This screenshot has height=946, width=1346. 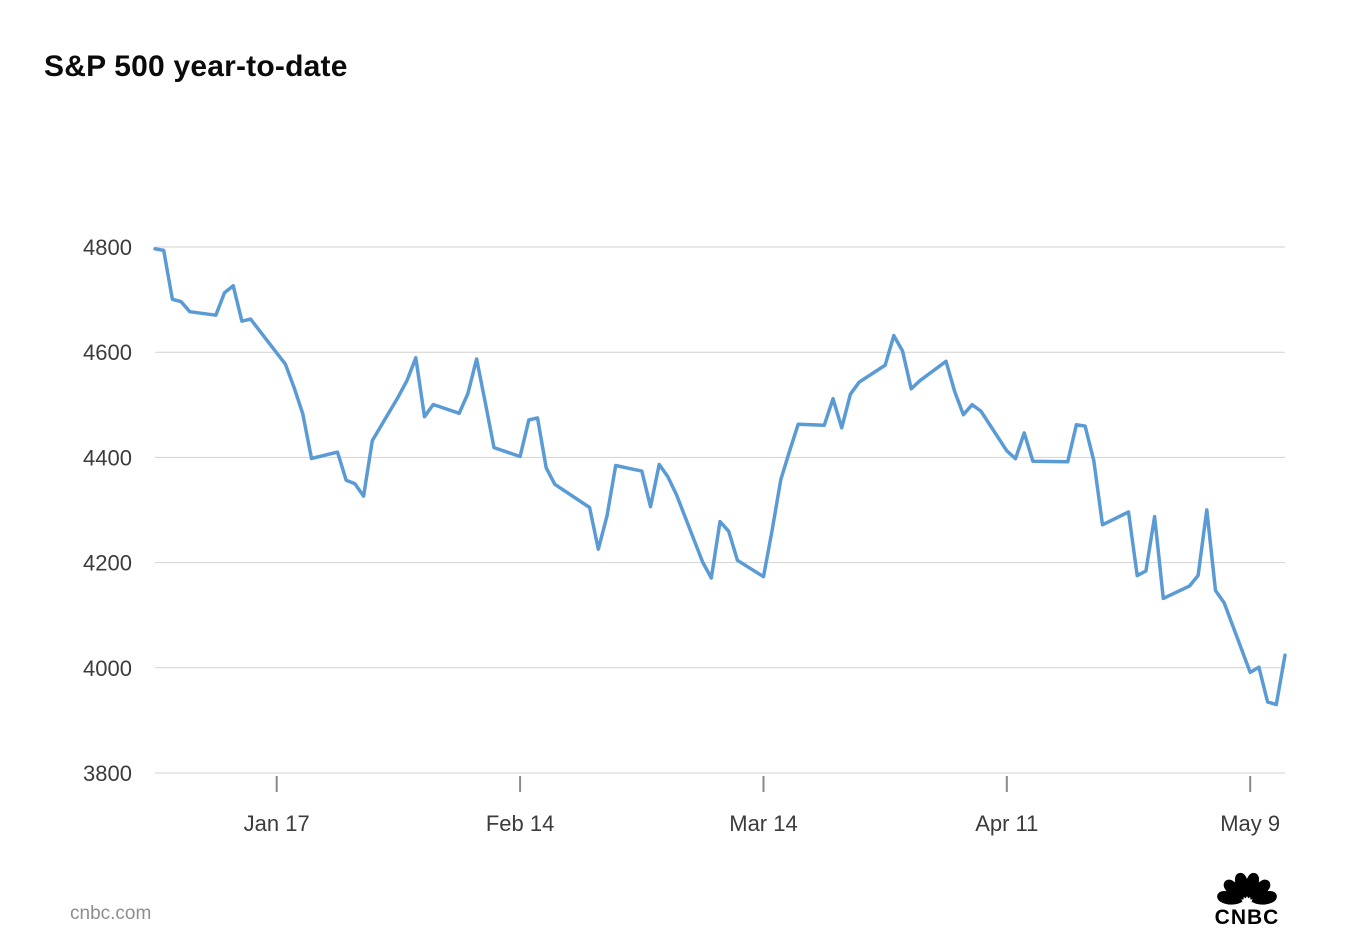 I want to click on x-axis-tick-label: May 9, so click(x=1250, y=823).